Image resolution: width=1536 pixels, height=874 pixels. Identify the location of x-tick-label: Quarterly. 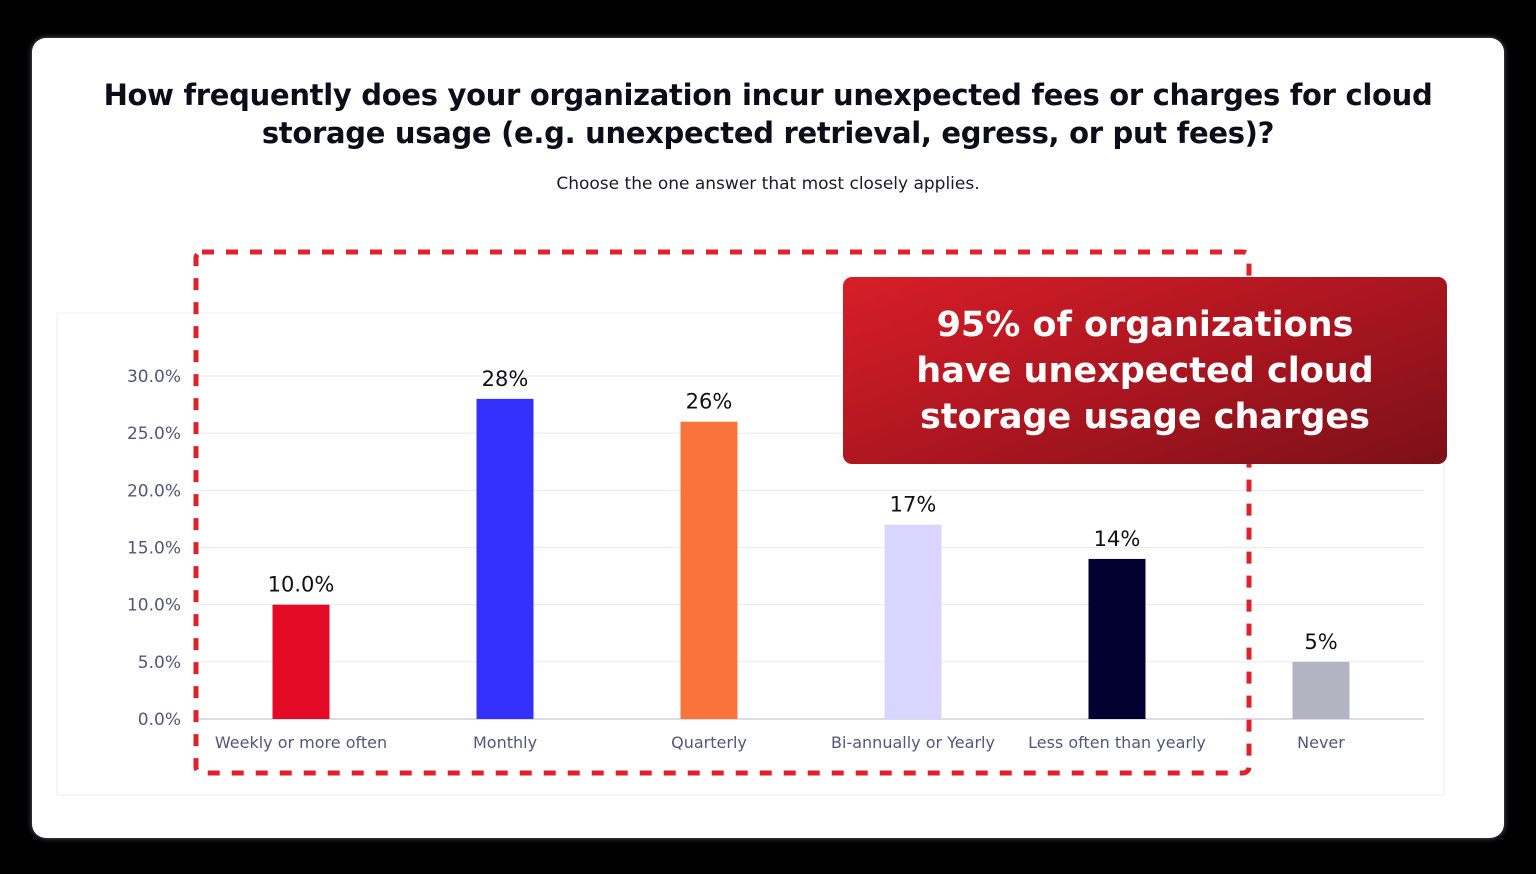
(709, 742).